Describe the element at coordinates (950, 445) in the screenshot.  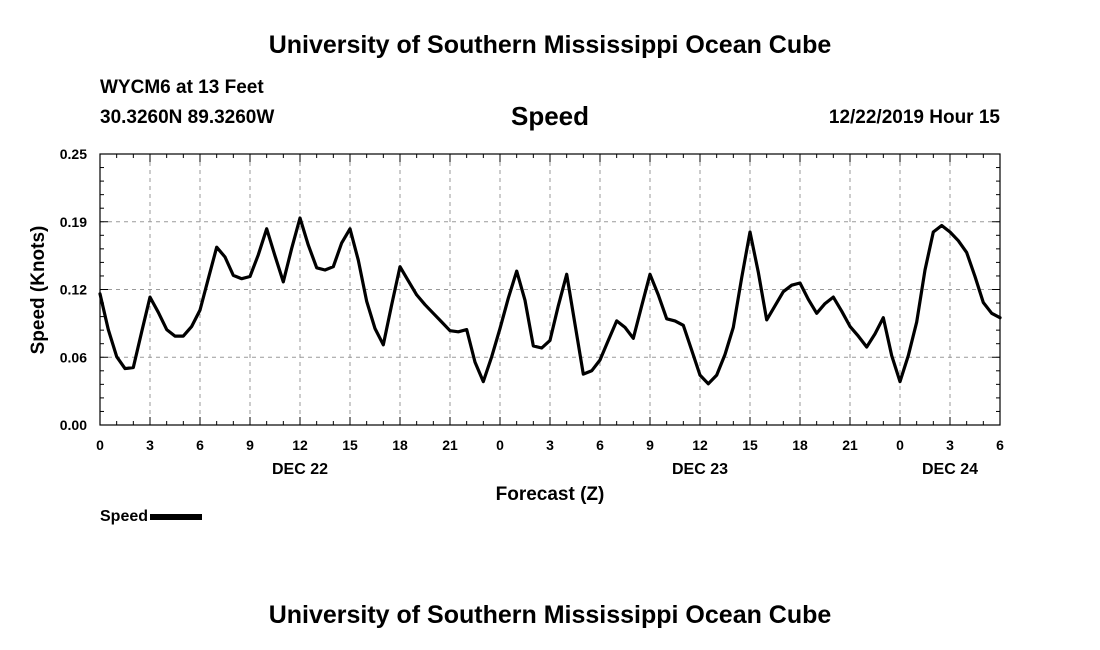
I see `x-tick-label-17: 3` at that location.